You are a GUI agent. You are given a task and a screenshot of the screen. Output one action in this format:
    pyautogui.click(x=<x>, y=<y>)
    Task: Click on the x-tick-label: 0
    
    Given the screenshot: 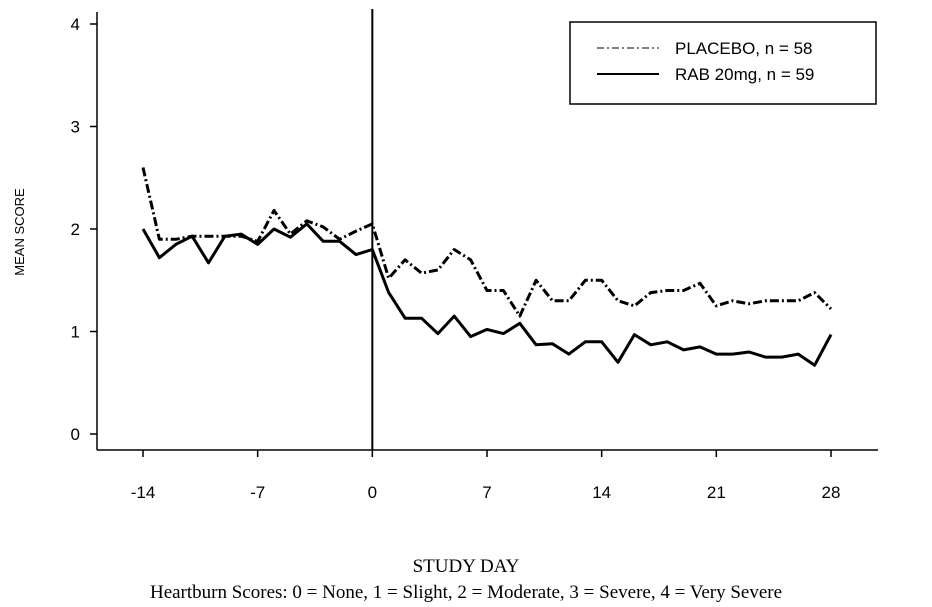 What is the action you would take?
    pyautogui.click(x=372, y=492)
    